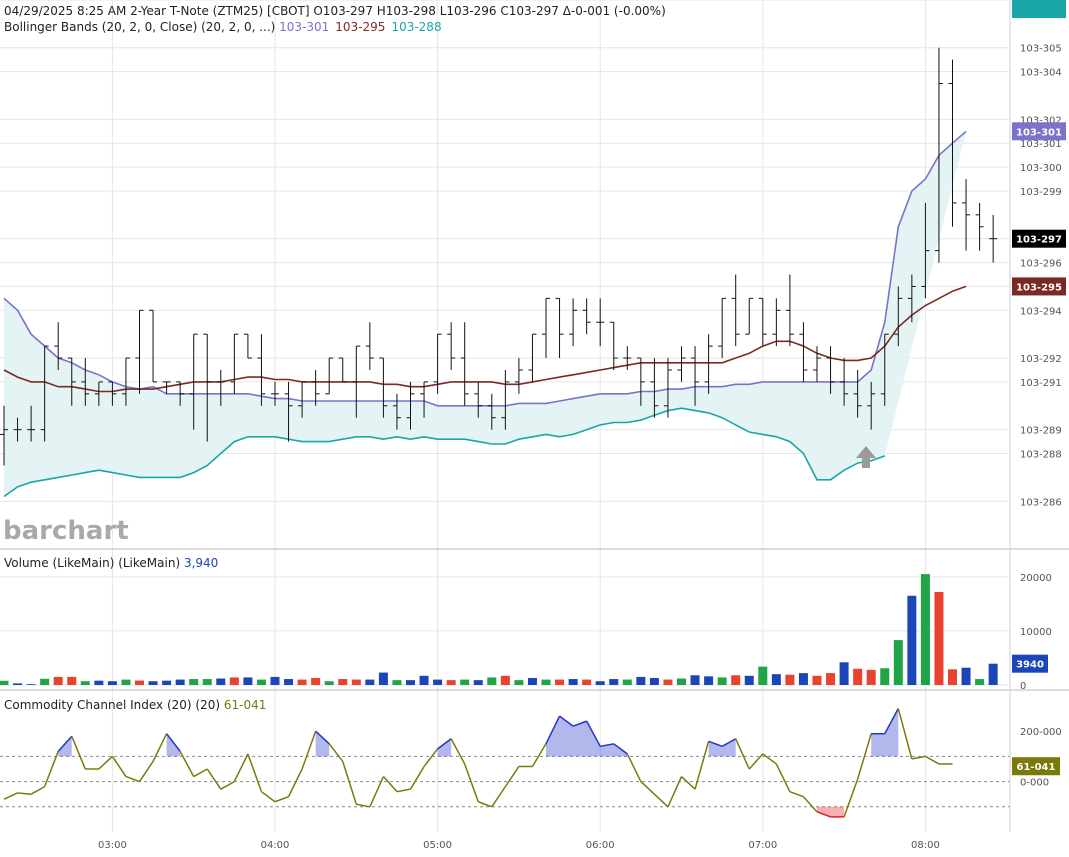 The height and width of the screenshot is (857, 1069). Describe the element at coordinates (1041, 311) in the screenshot. I see `price-tick-label: 103-294` at that location.